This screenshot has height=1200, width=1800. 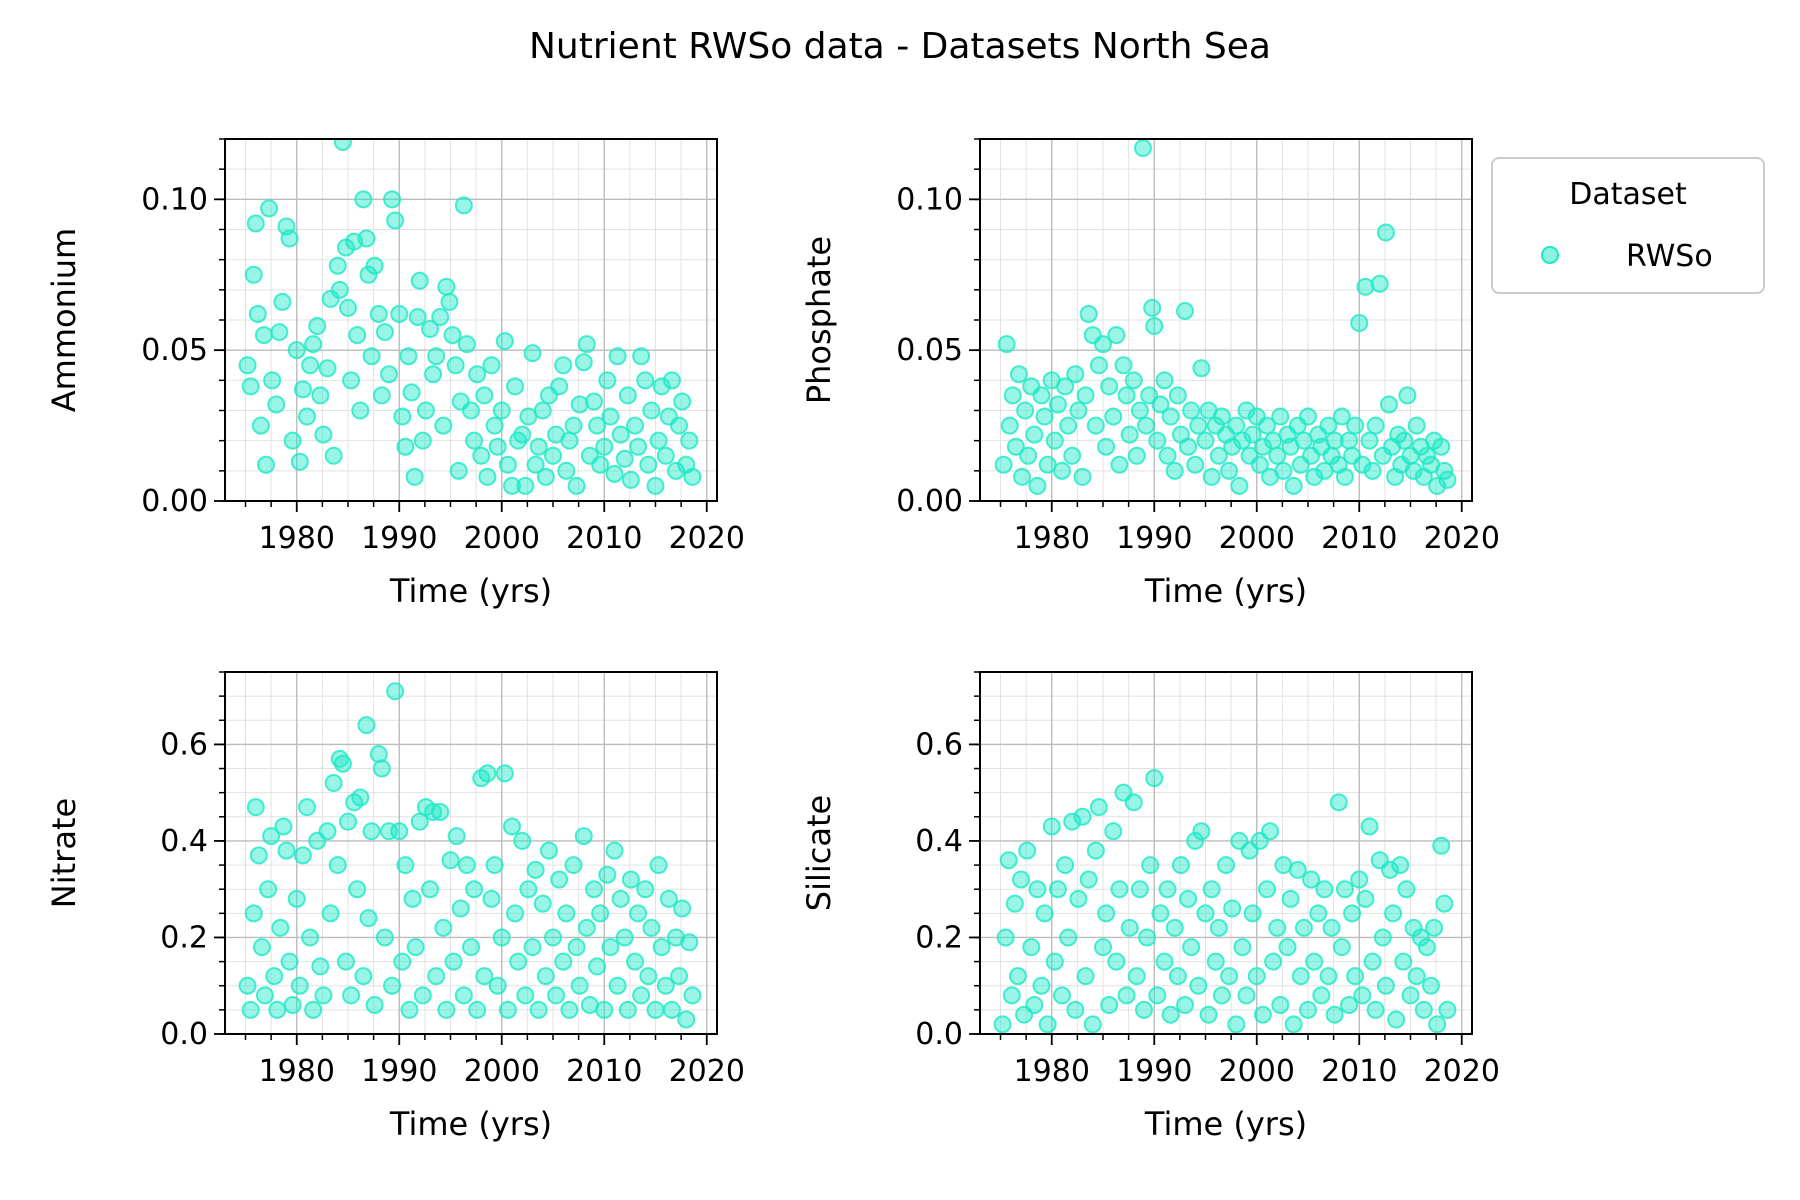 I want to click on y-tick-label: 0.00, so click(x=929, y=501).